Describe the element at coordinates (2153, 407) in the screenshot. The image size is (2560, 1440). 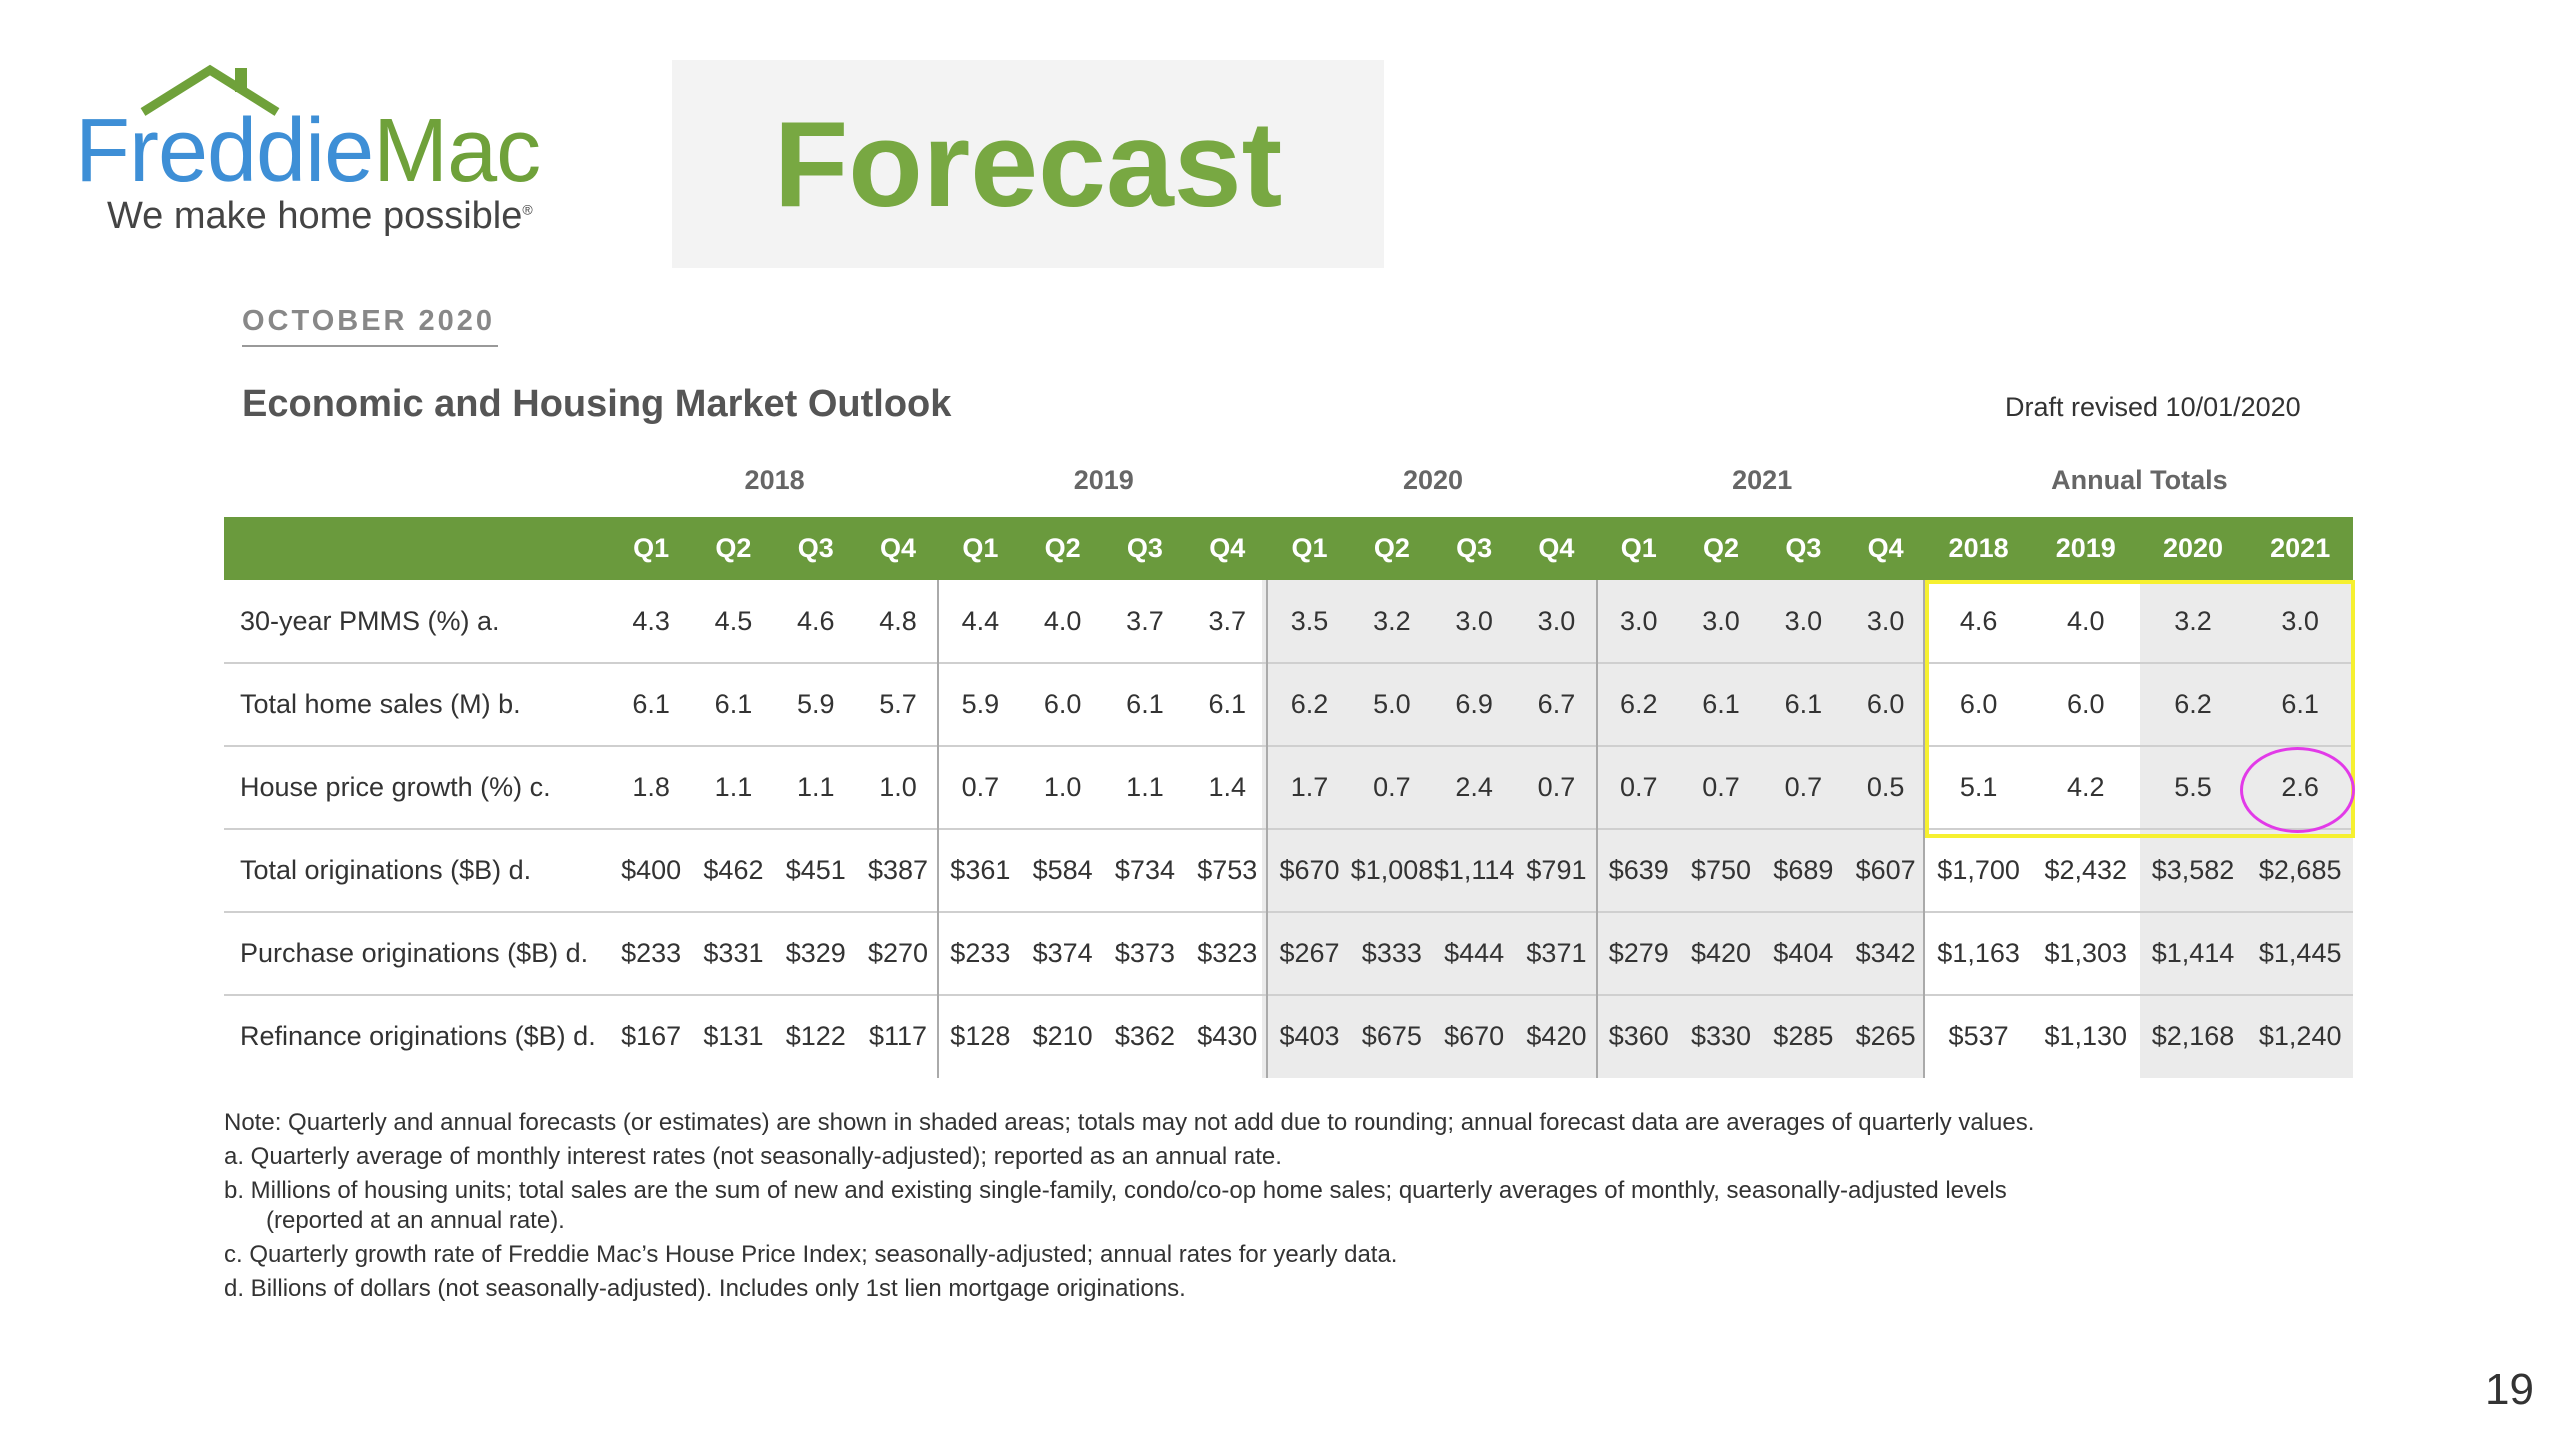
I see `draft-revised-note: Draft revised 10/01/2020` at that location.